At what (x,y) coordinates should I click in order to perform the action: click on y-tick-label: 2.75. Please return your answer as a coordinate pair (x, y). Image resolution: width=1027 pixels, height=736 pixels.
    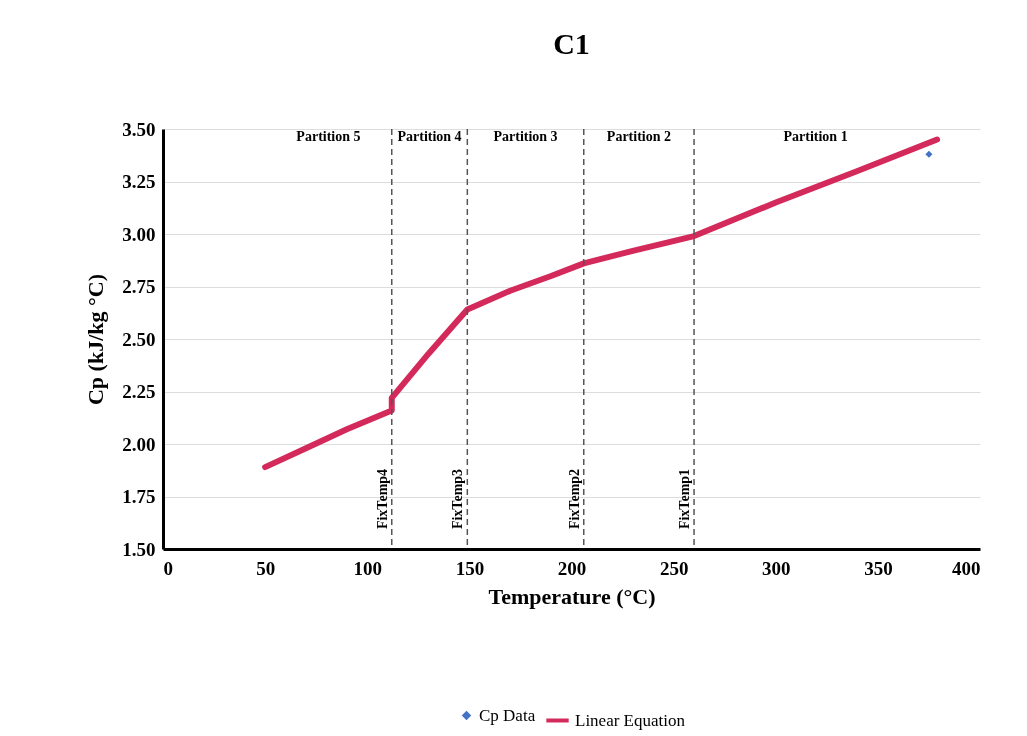
    Looking at the image, I should click on (139, 286).